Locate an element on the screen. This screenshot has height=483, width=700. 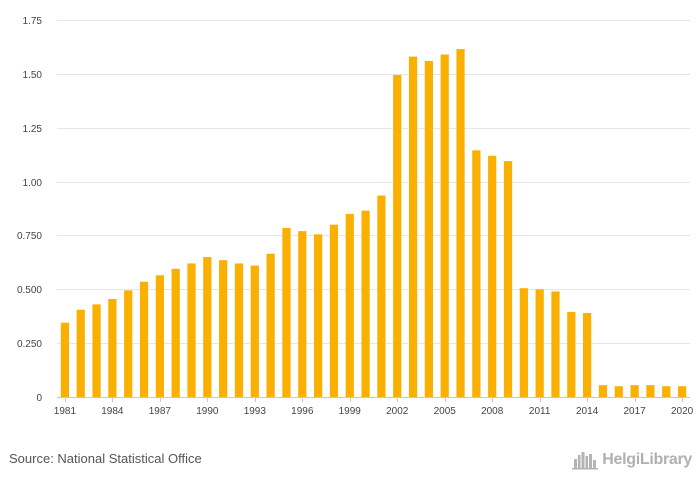
bar-2008 is located at coordinates (492, 276).